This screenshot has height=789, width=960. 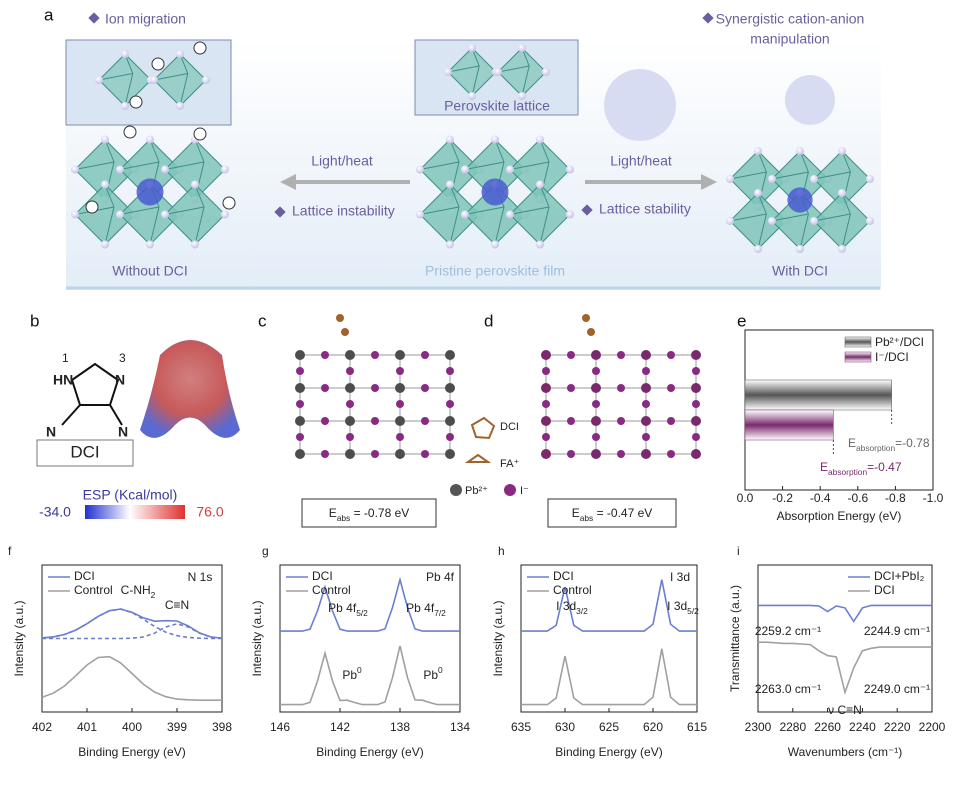 What do you see at coordinates (892, 357) in the screenshot?
I see `legend-label: I⁻/DCI` at bounding box center [892, 357].